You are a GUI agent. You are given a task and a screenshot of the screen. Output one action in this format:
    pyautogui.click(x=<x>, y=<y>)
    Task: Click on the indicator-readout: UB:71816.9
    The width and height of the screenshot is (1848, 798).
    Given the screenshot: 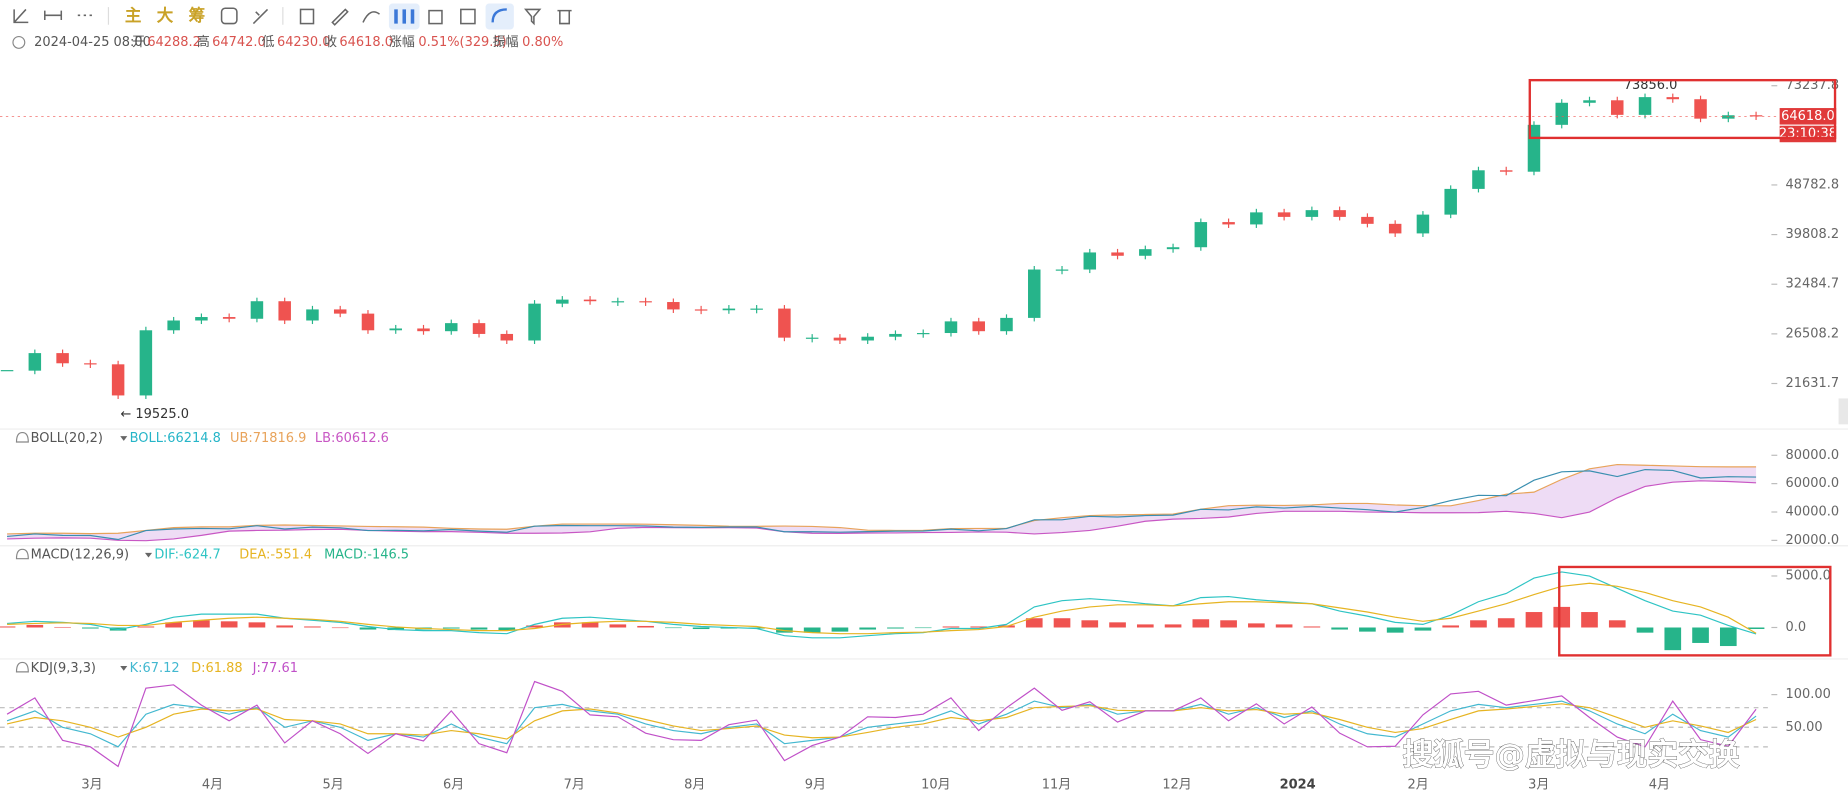 What is the action you would take?
    pyautogui.click(x=268, y=438)
    